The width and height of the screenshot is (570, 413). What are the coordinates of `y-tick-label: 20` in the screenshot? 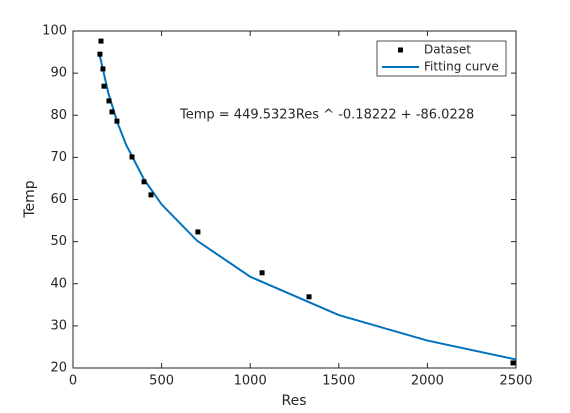 It's located at (58, 368).